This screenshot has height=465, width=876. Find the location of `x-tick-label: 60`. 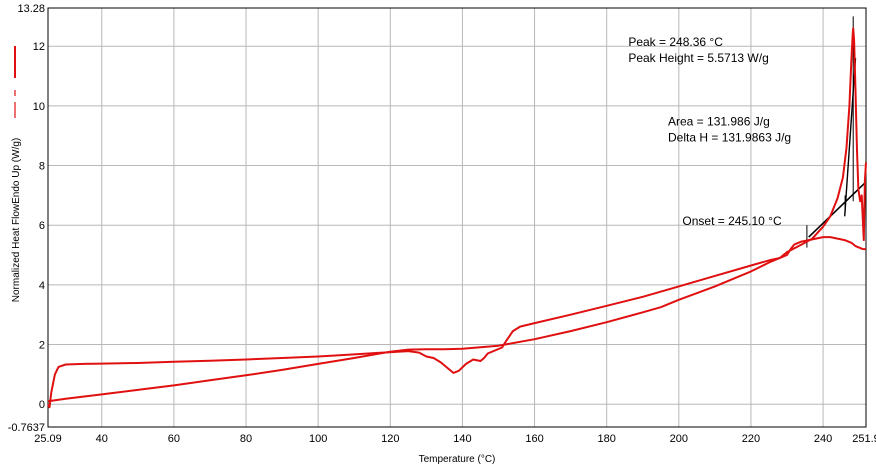

x-tick-label: 60 is located at coordinates (174, 439).